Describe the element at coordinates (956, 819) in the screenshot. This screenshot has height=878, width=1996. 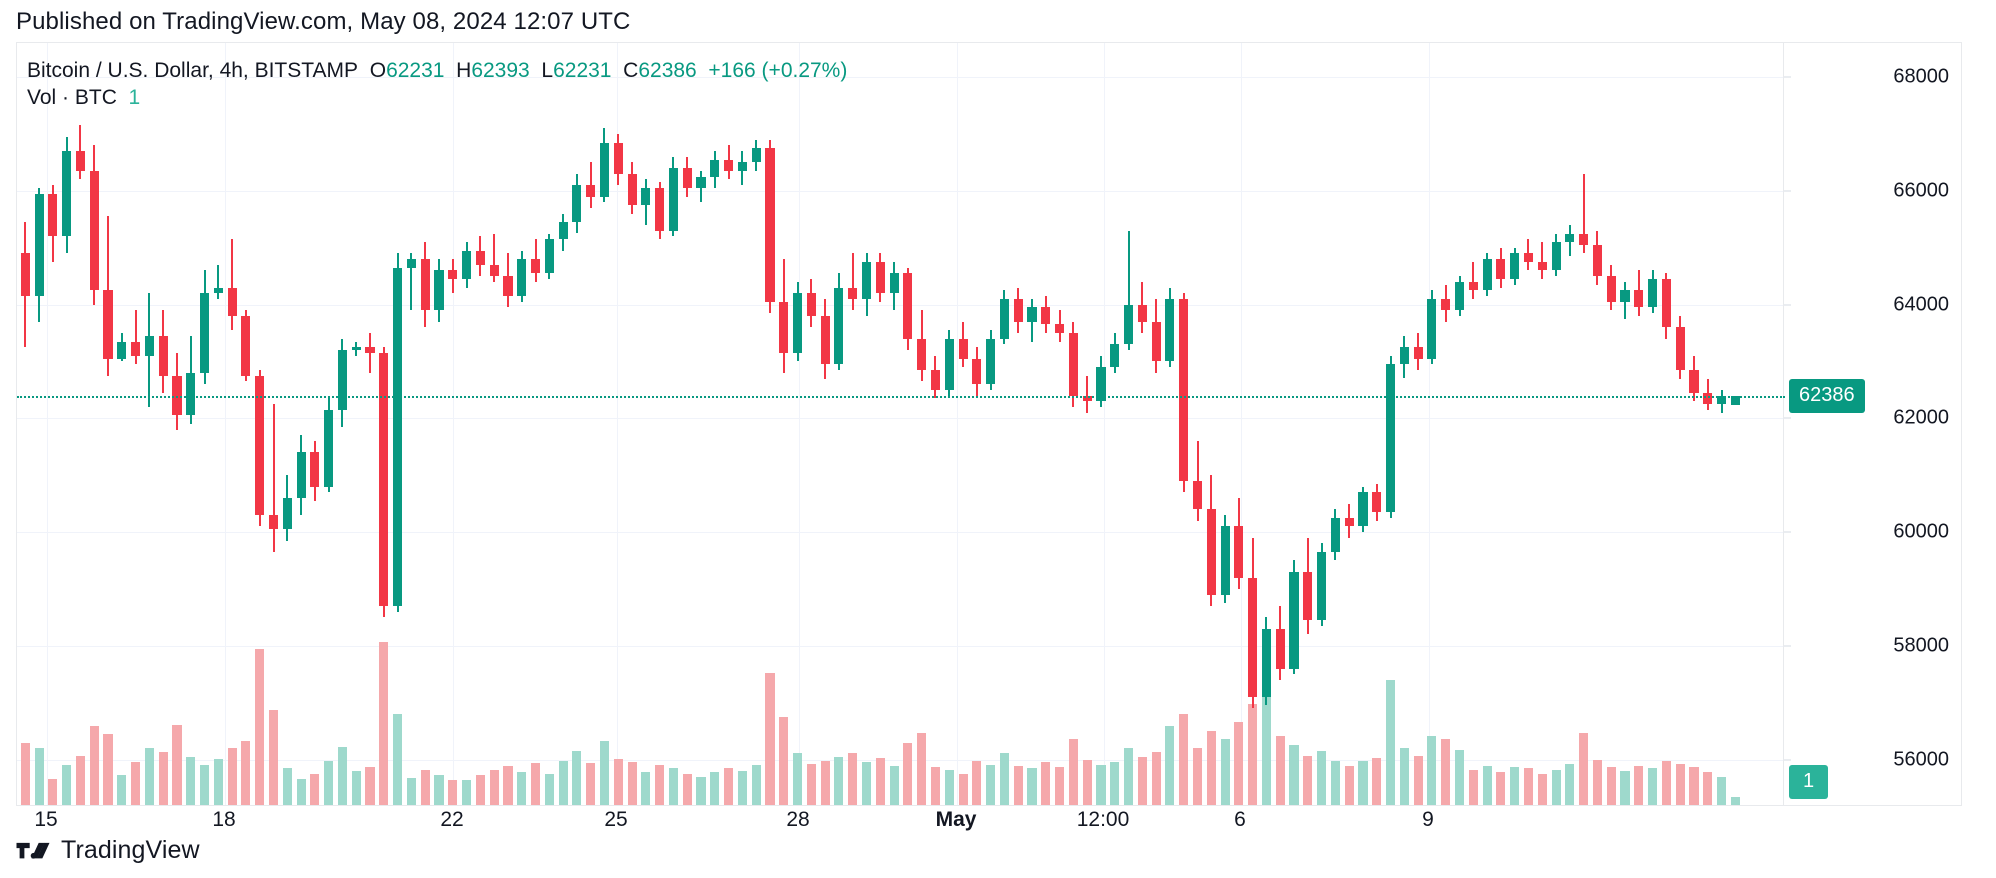
I see `time-axis-label: May` at that location.